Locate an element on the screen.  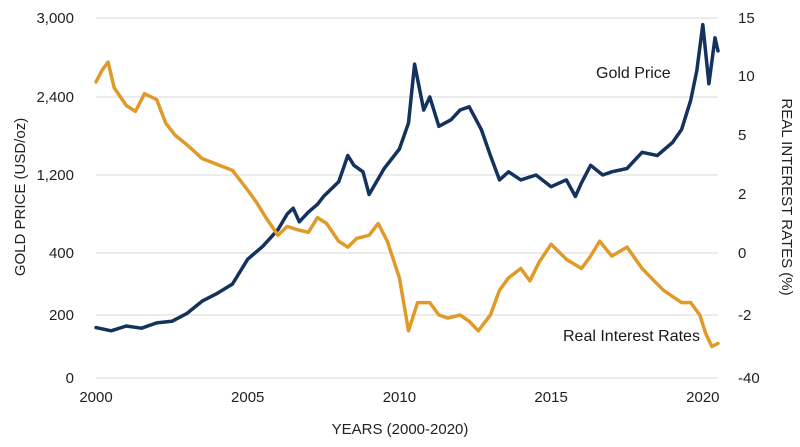
left-y-tick-label: 2,400 is located at coordinates (55, 97).